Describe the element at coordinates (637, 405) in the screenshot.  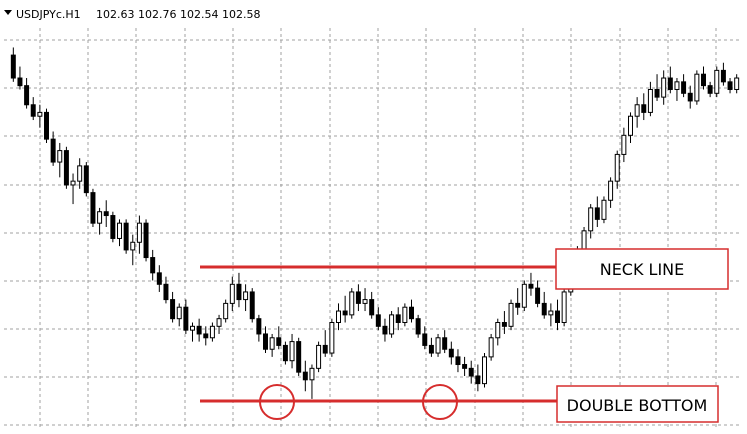
I see `double-bottom-label: DOUBLE BOTTOM` at that location.